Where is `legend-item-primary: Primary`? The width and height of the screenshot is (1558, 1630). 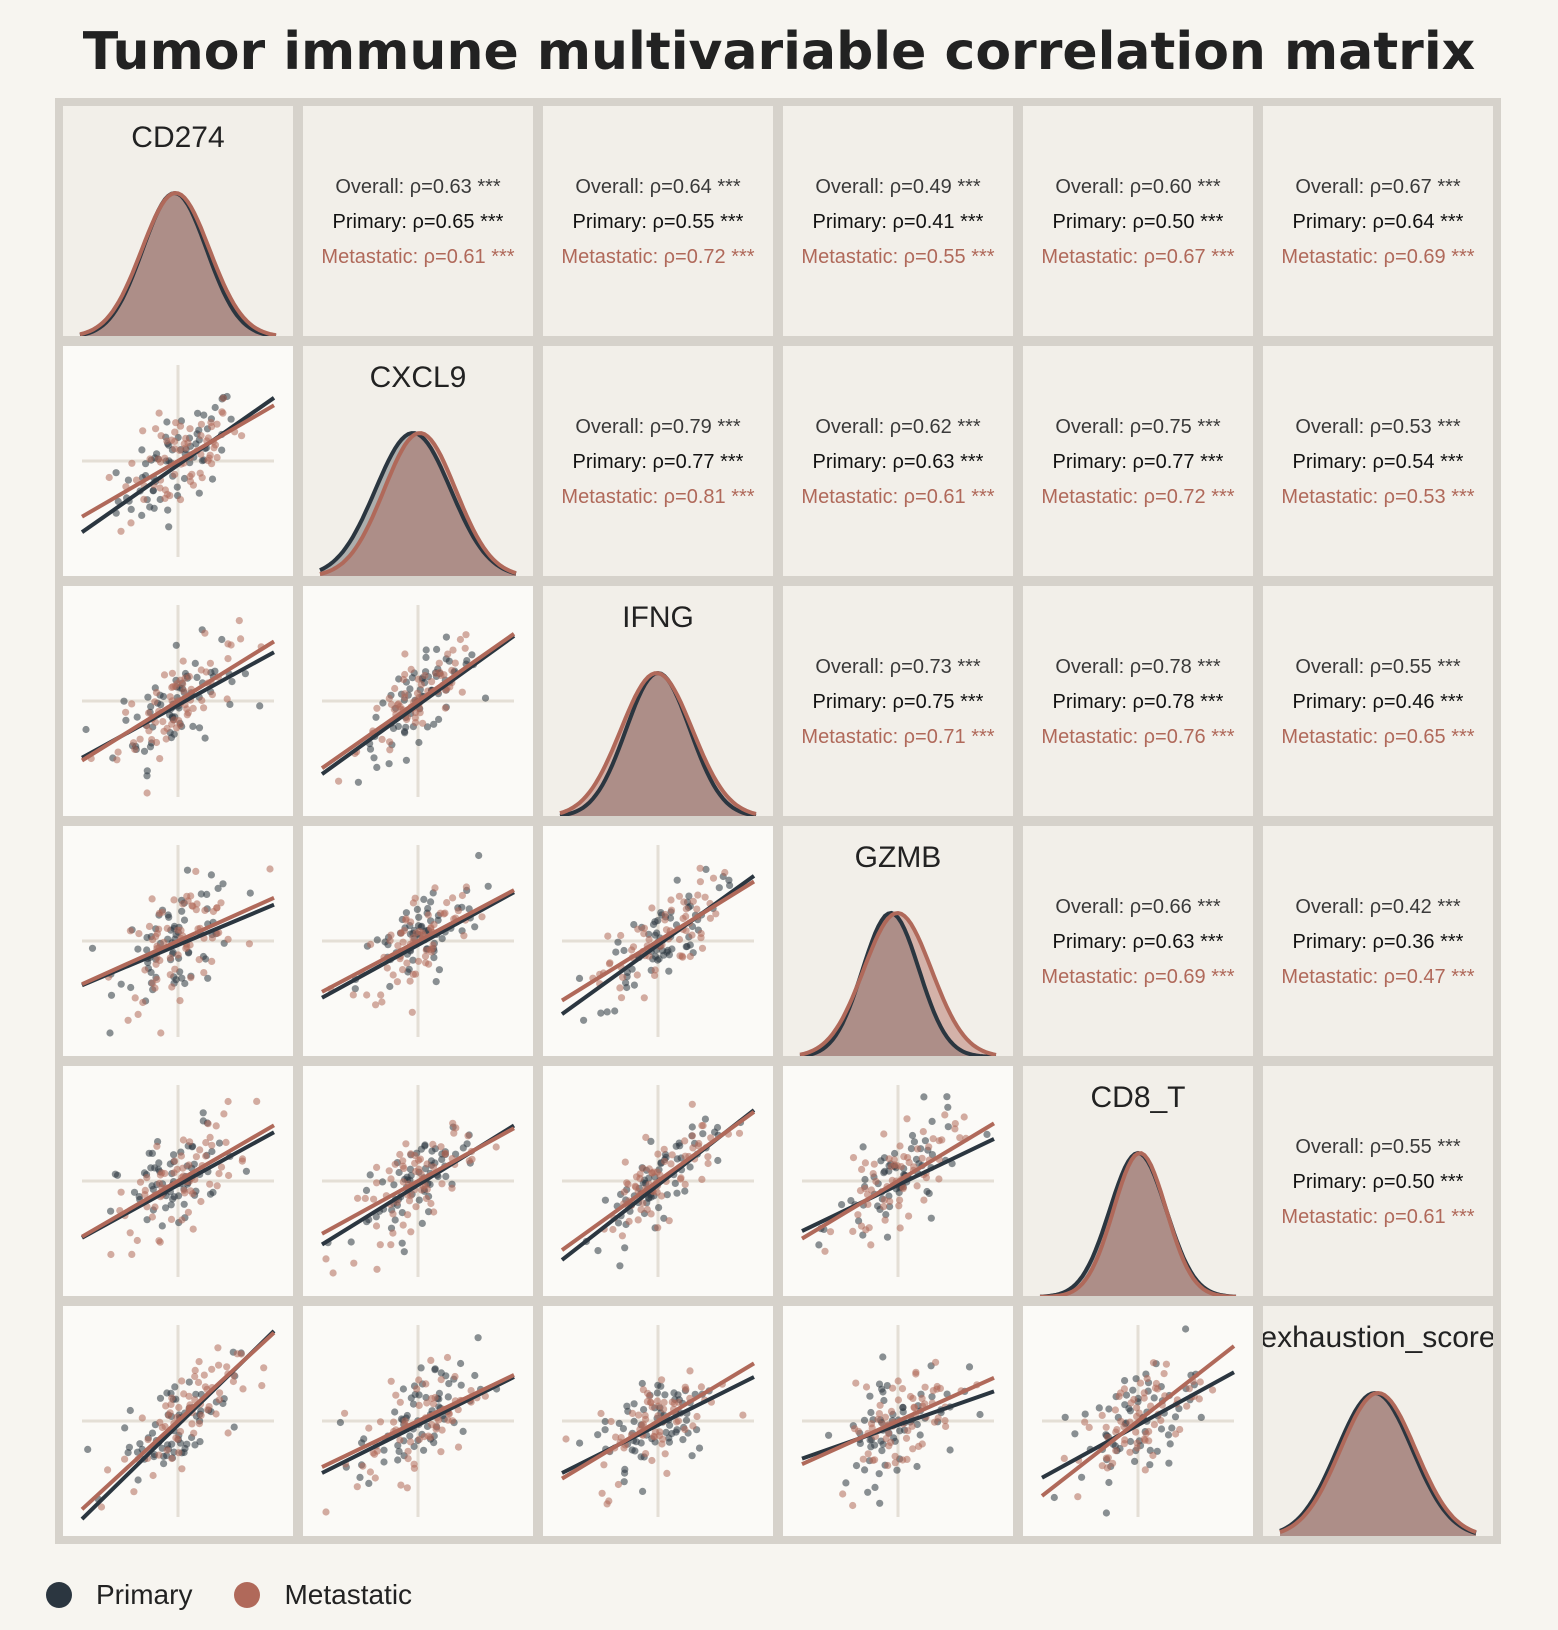 legend-item-primary: Primary is located at coordinates (119, 1595).